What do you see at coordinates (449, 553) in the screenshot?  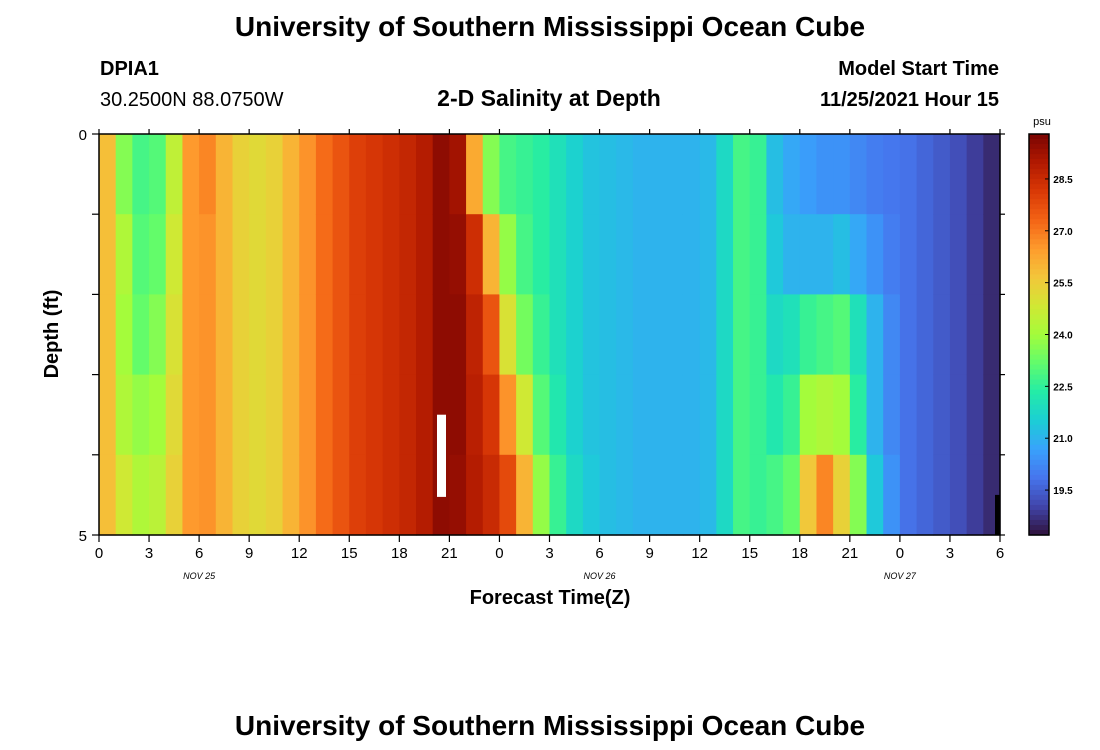 I see `x-tick-label: 21` at bounding box center [449, 553].